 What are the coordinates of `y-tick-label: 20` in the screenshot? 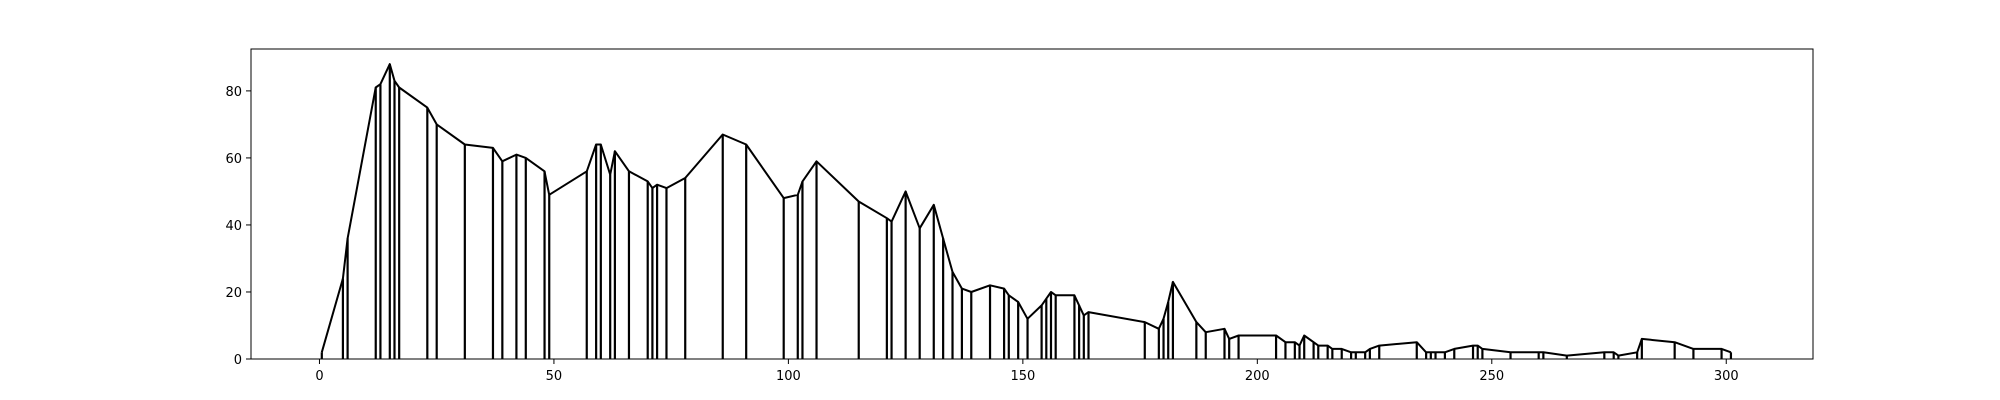 It's located at (233, 293).